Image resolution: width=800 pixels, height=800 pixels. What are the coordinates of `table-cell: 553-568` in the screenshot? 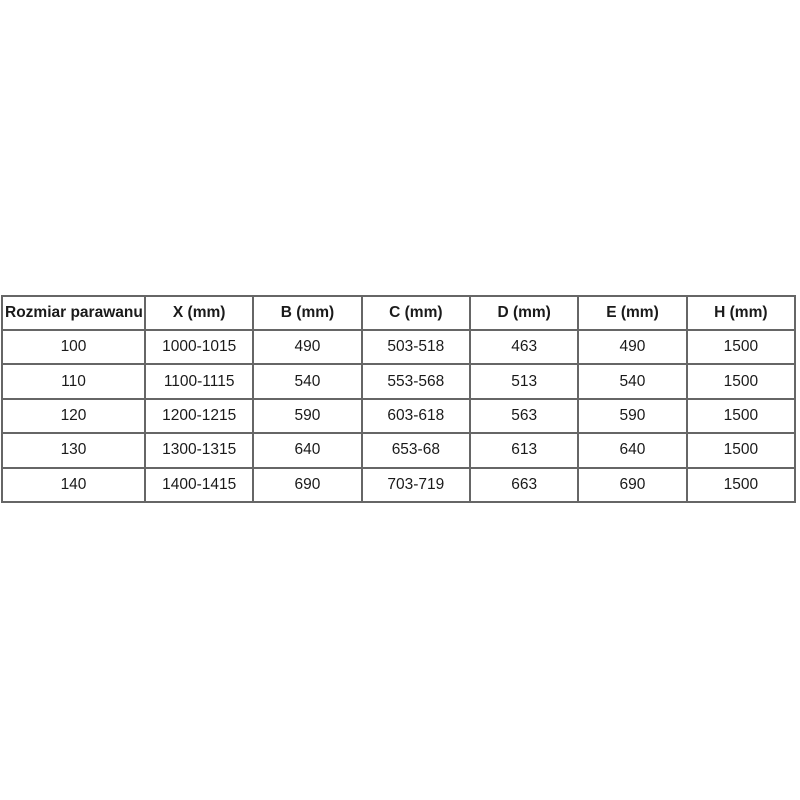 It's located at (415, 381).